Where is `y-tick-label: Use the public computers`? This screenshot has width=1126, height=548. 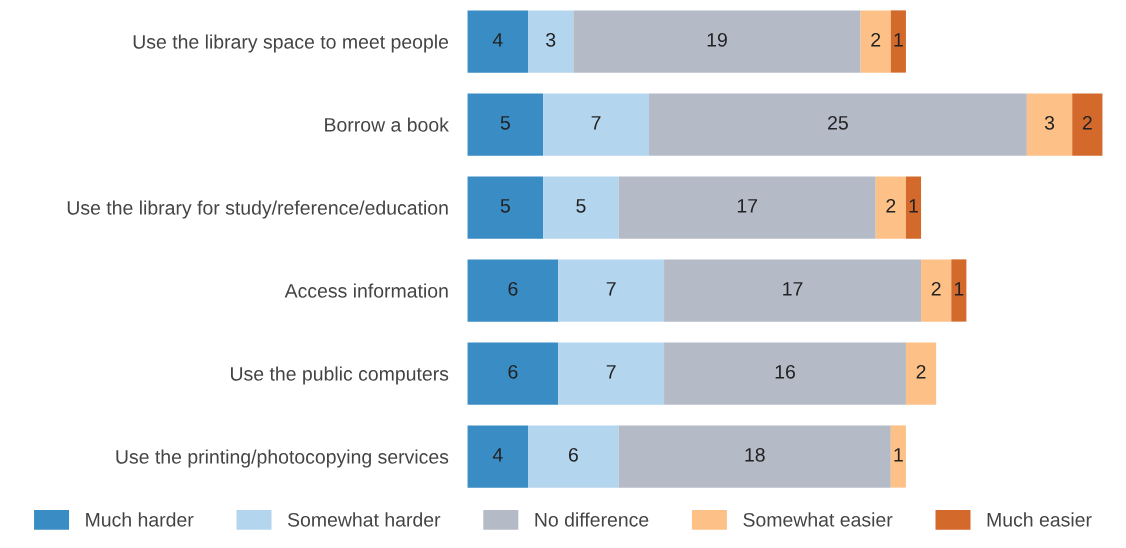 y-tick-label: Use the public computers is located at coordinates (340, 375).